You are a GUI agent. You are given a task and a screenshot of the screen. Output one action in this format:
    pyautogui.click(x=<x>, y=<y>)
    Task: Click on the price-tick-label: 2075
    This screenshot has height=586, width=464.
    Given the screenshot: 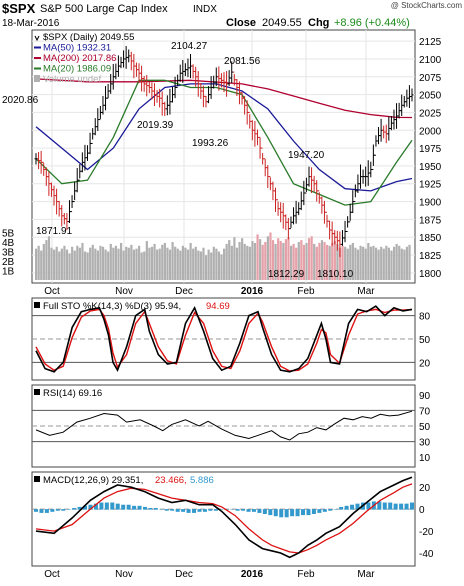 What is the action you would take?
    pyautogui.click(x=430, y=78)
    